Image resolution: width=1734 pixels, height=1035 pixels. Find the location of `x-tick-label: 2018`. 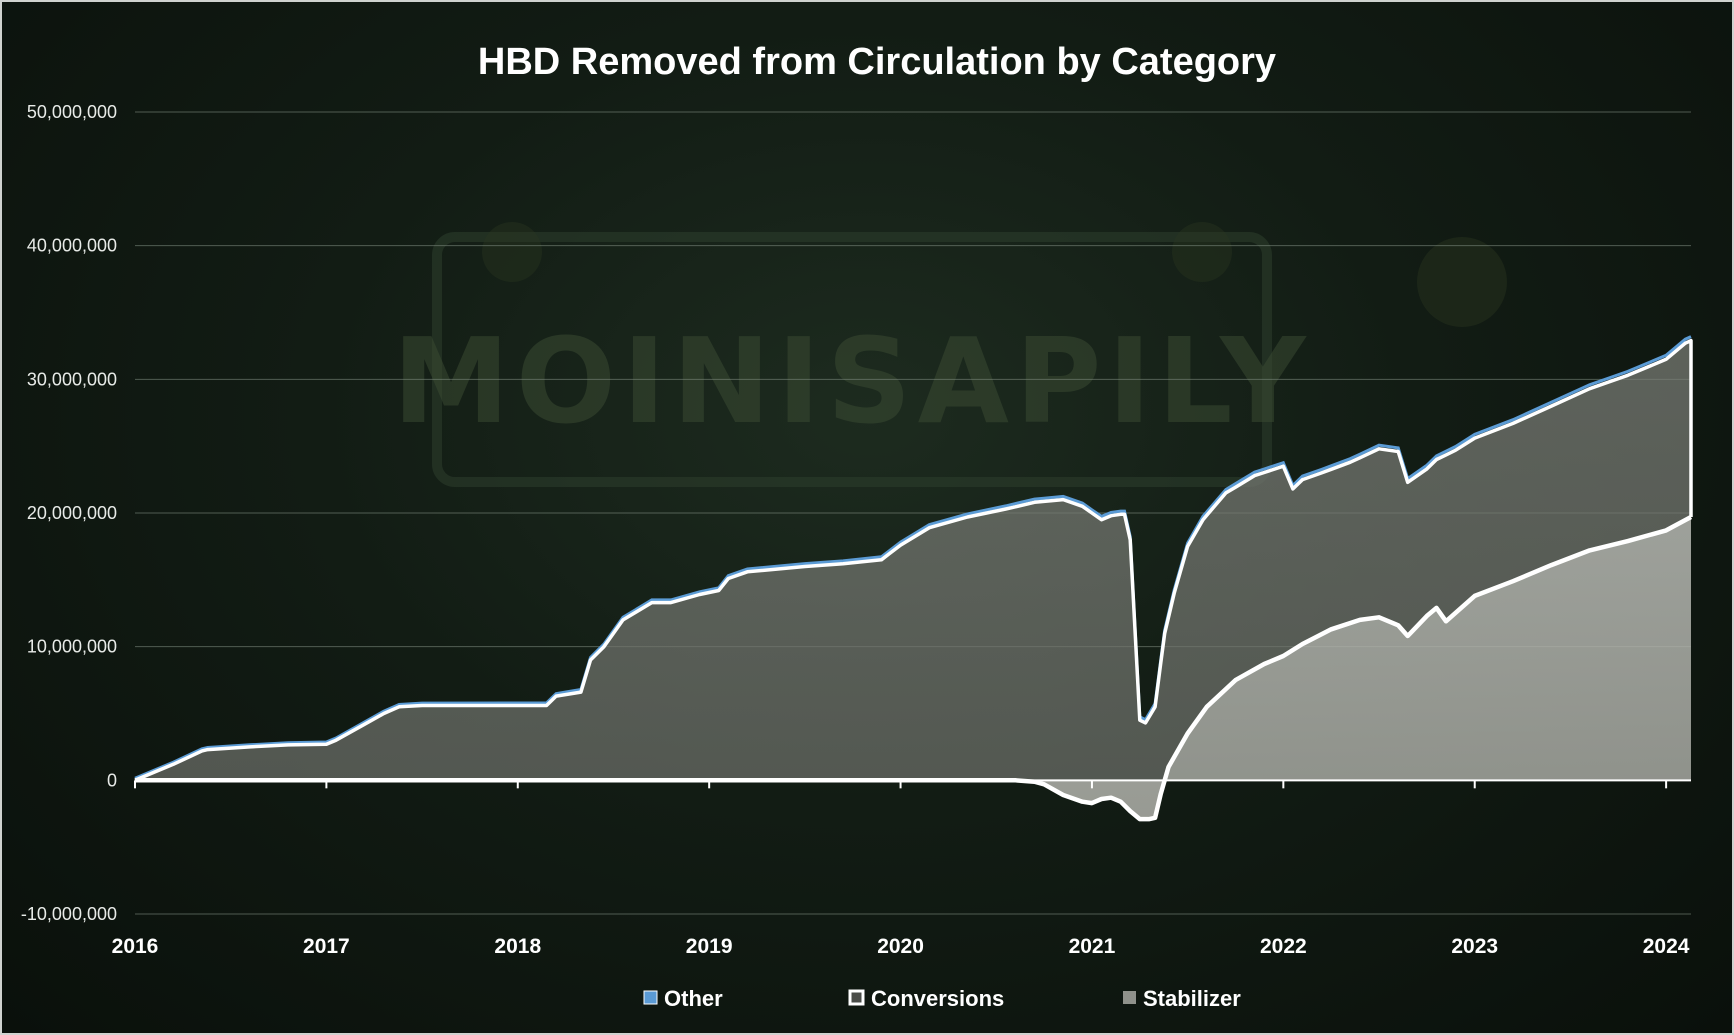

x-tick-label: 2018 is located at coordinates (517, 946).